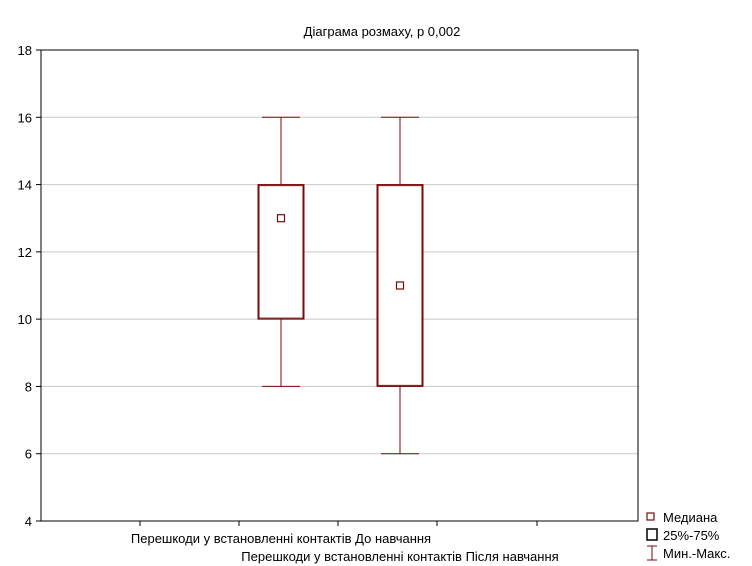 This screenshot has width=752, height=566. What do you see at coordinates (25, 252) in the screenshot?
I see `y-tick-label: 12` at bounding box center [25, 252].